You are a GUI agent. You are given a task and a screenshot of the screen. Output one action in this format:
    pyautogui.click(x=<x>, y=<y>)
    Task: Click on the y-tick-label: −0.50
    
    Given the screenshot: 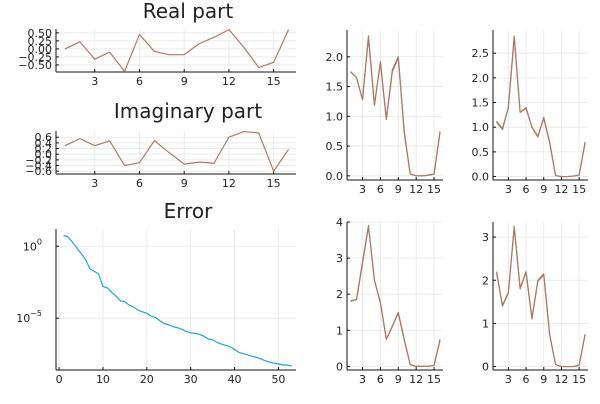 What is the action you would take?
    pyautogui.click(x=35, y=65)
    